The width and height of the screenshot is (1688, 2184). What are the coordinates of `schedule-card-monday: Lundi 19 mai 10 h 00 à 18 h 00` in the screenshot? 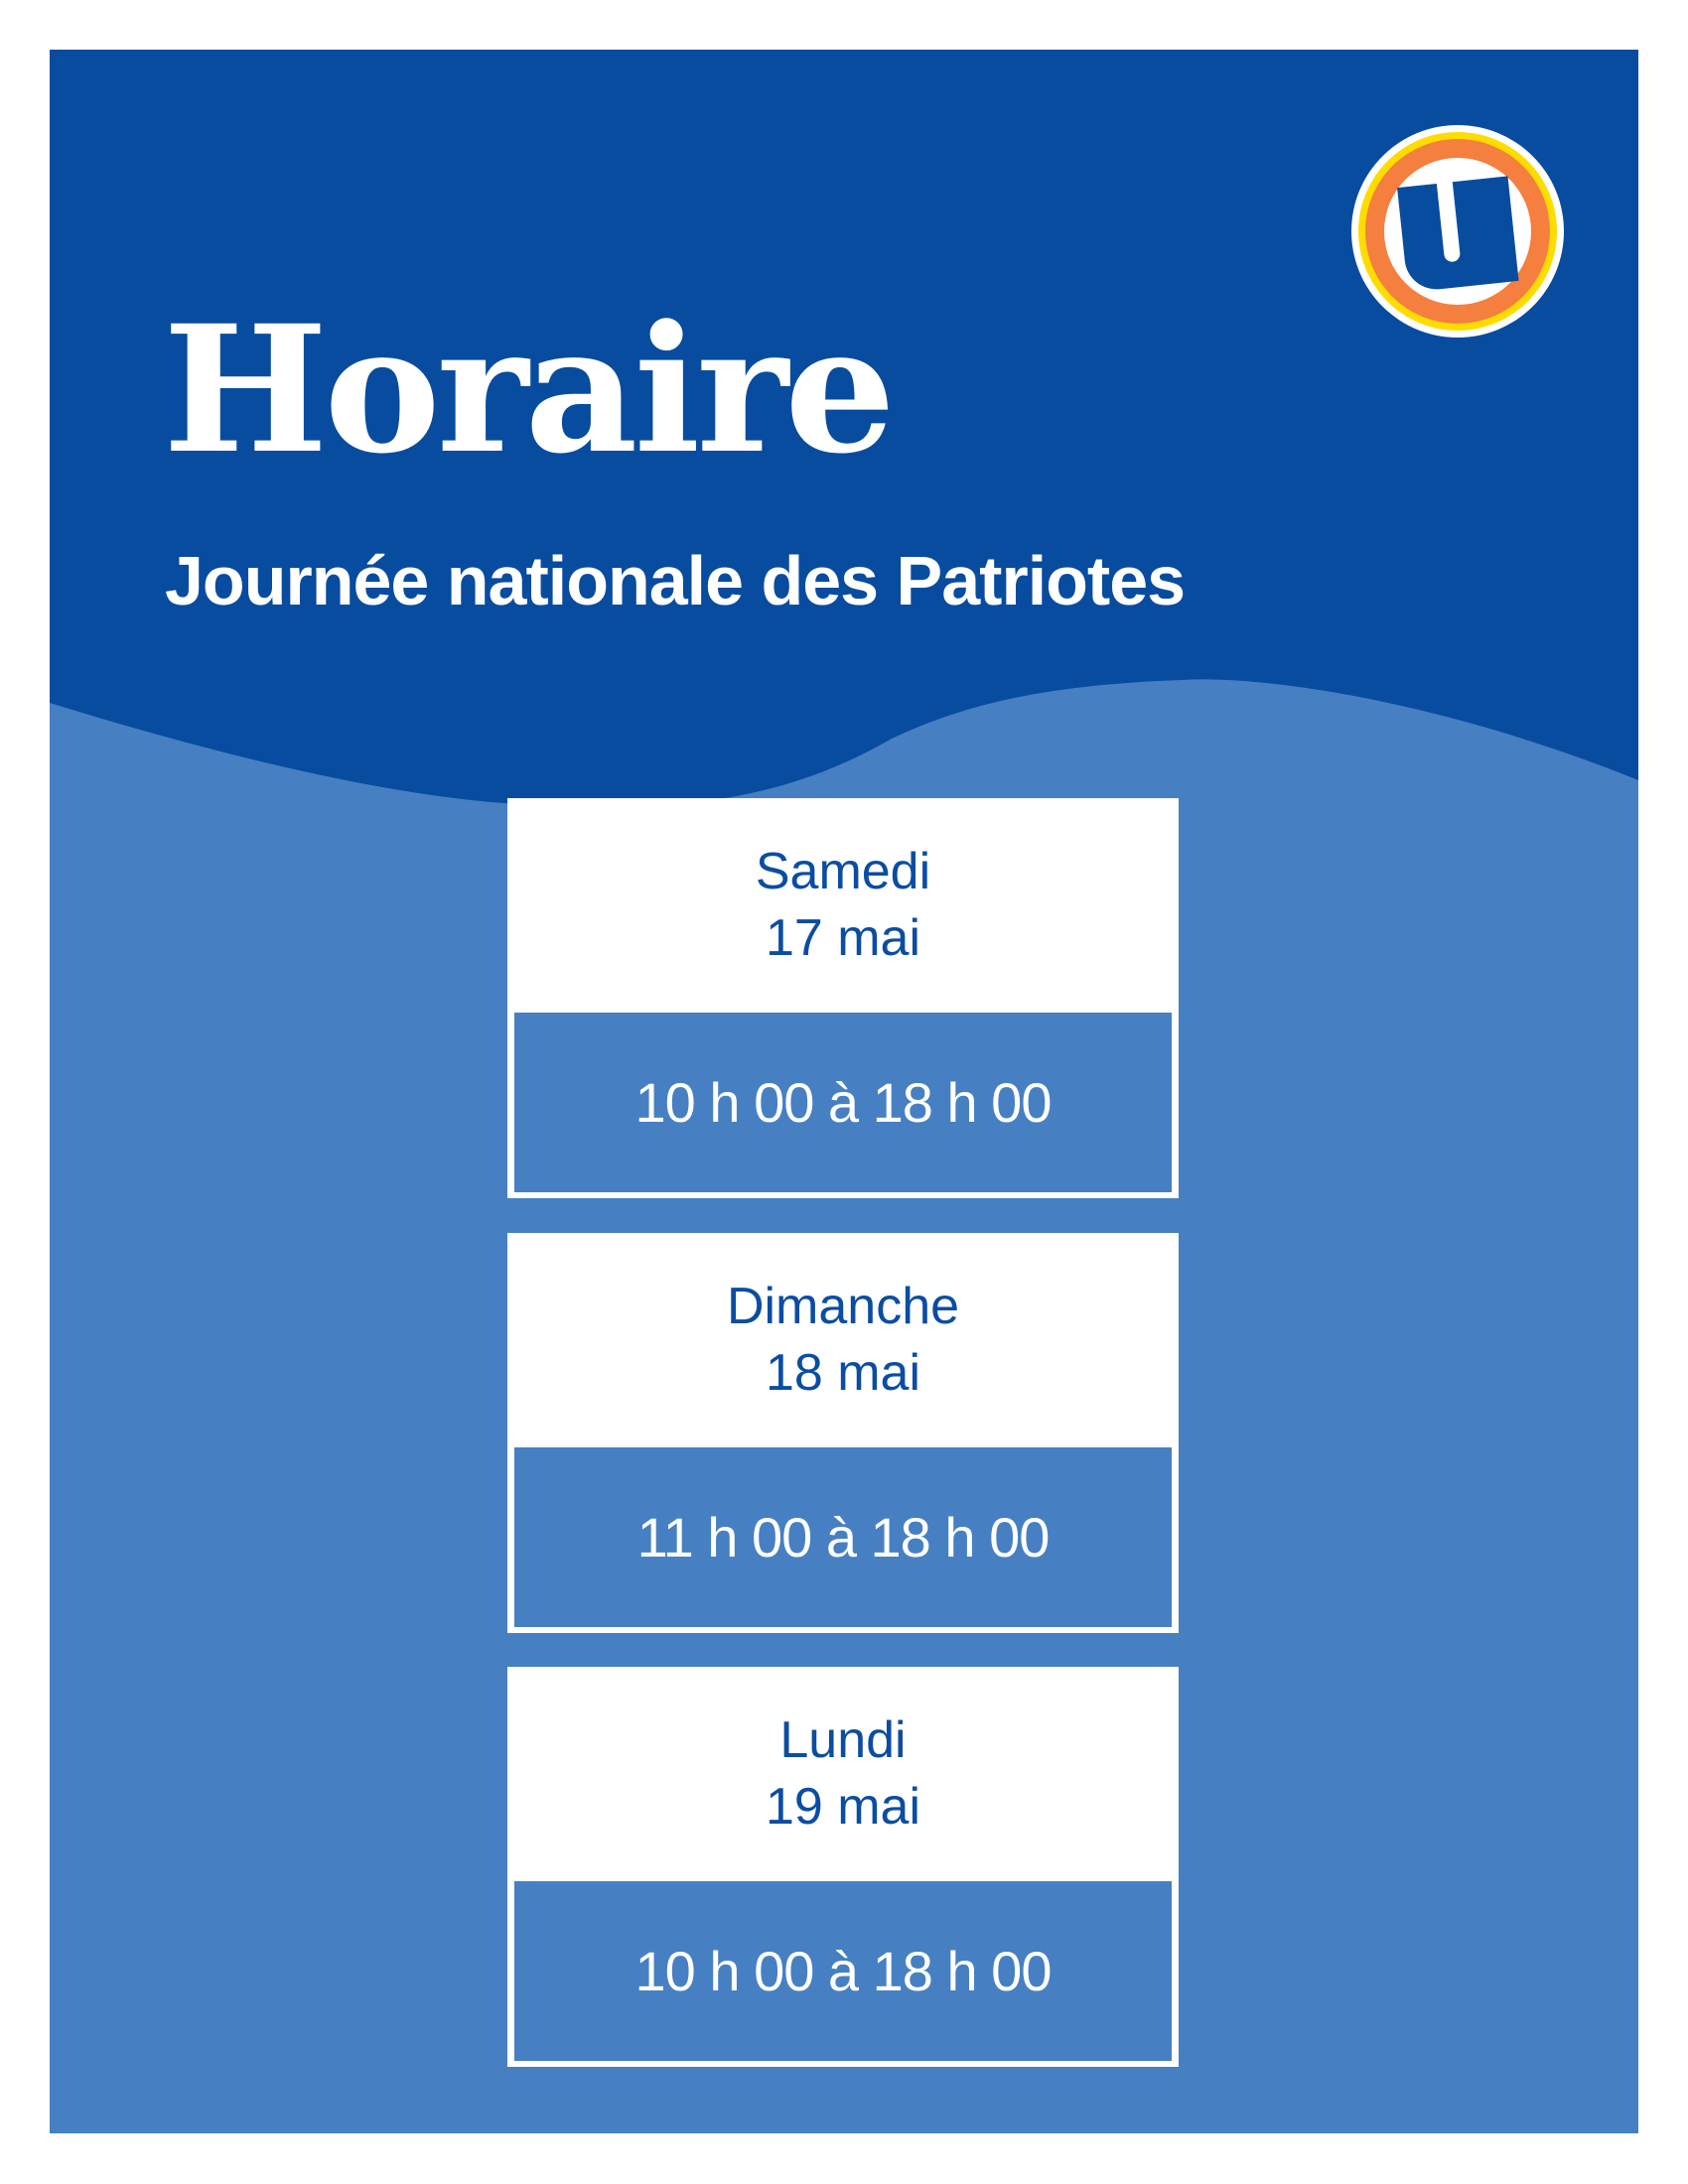 It's located at (843, 1867).